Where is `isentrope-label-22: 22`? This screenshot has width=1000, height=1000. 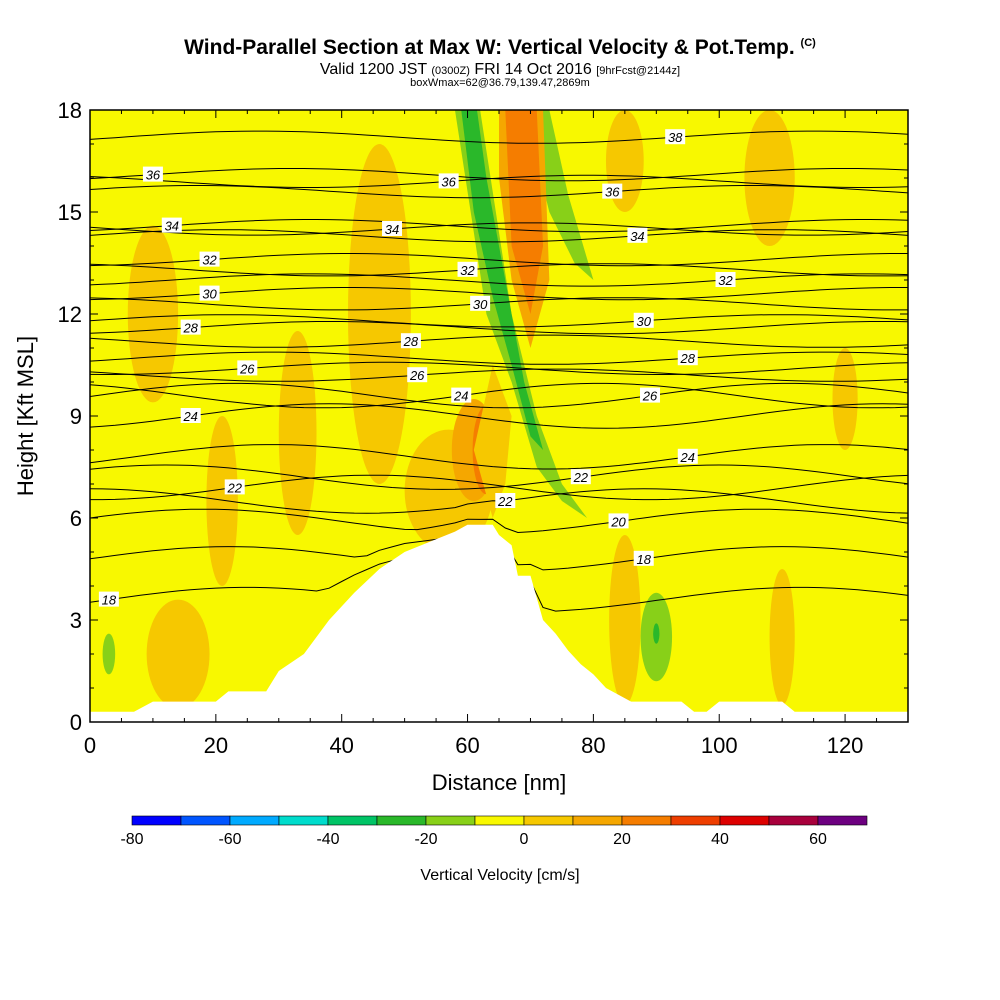 isentrope-label-22: 22 is located at coordinates (234, 487).